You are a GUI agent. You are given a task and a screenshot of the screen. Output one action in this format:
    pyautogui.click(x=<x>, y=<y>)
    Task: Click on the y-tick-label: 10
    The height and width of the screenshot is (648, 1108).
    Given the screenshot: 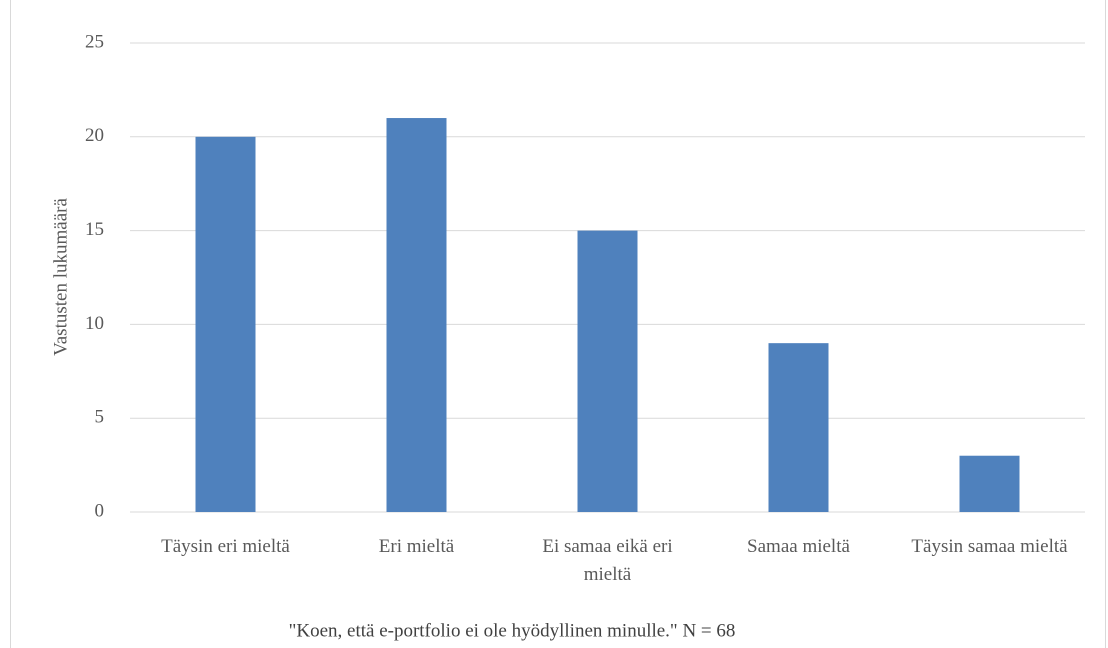 What is the action you would take?
    pyautogui.click(x=94, y=323)
    